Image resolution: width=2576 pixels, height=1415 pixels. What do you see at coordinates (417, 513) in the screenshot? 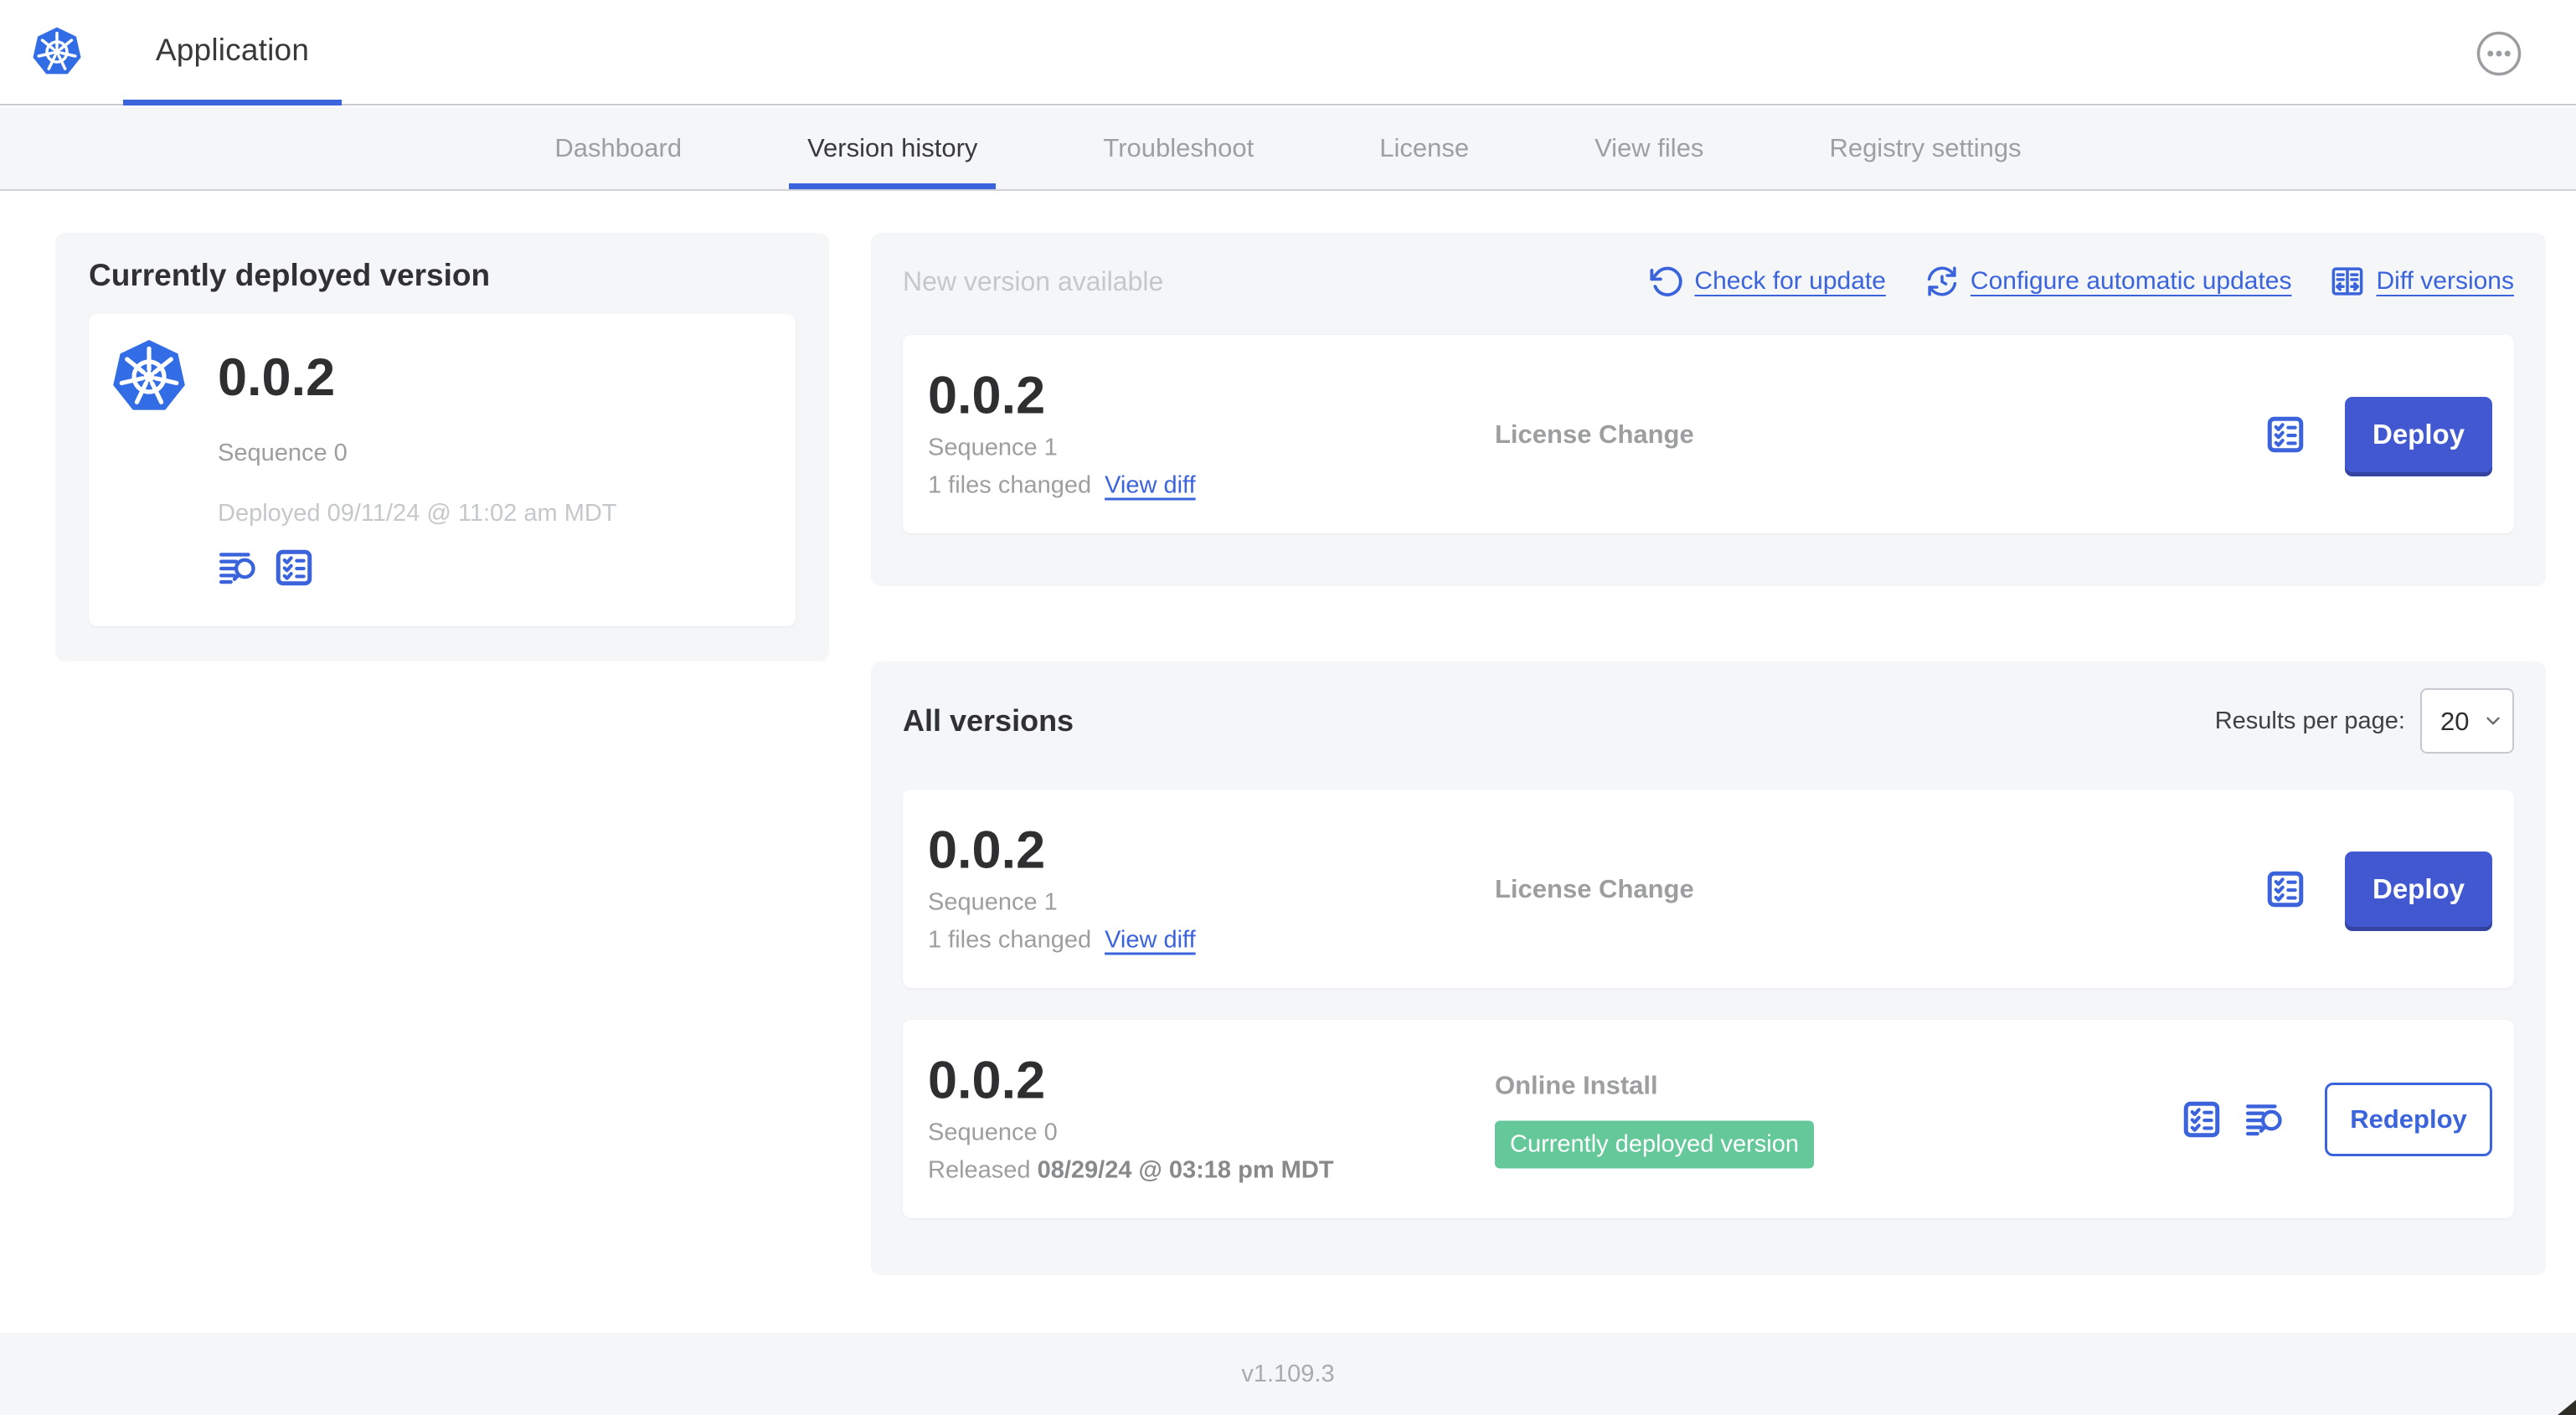
I see `deployed-timestamp: Deployed 09/11/24 @ 11:02 am MDT` at bounding box center [417, 513].